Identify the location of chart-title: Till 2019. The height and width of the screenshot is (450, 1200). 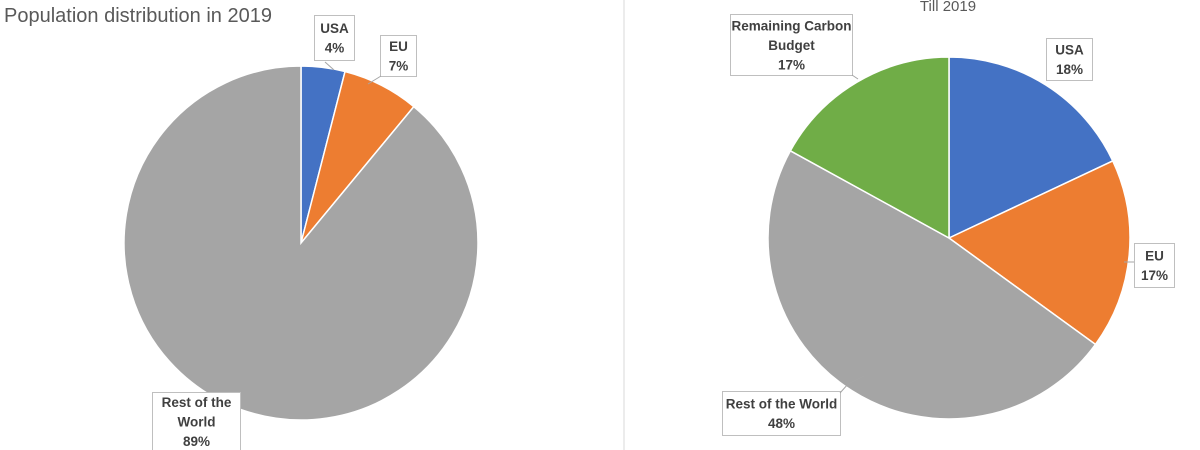
(948, 7).